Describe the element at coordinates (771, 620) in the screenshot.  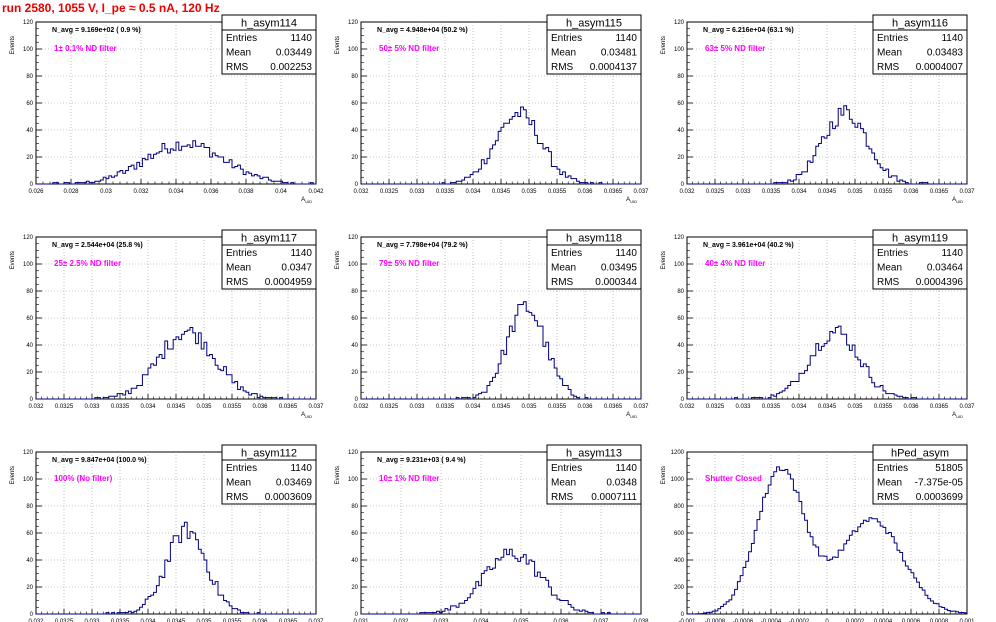
I see `x-tick-label: -0.0004` at that location.